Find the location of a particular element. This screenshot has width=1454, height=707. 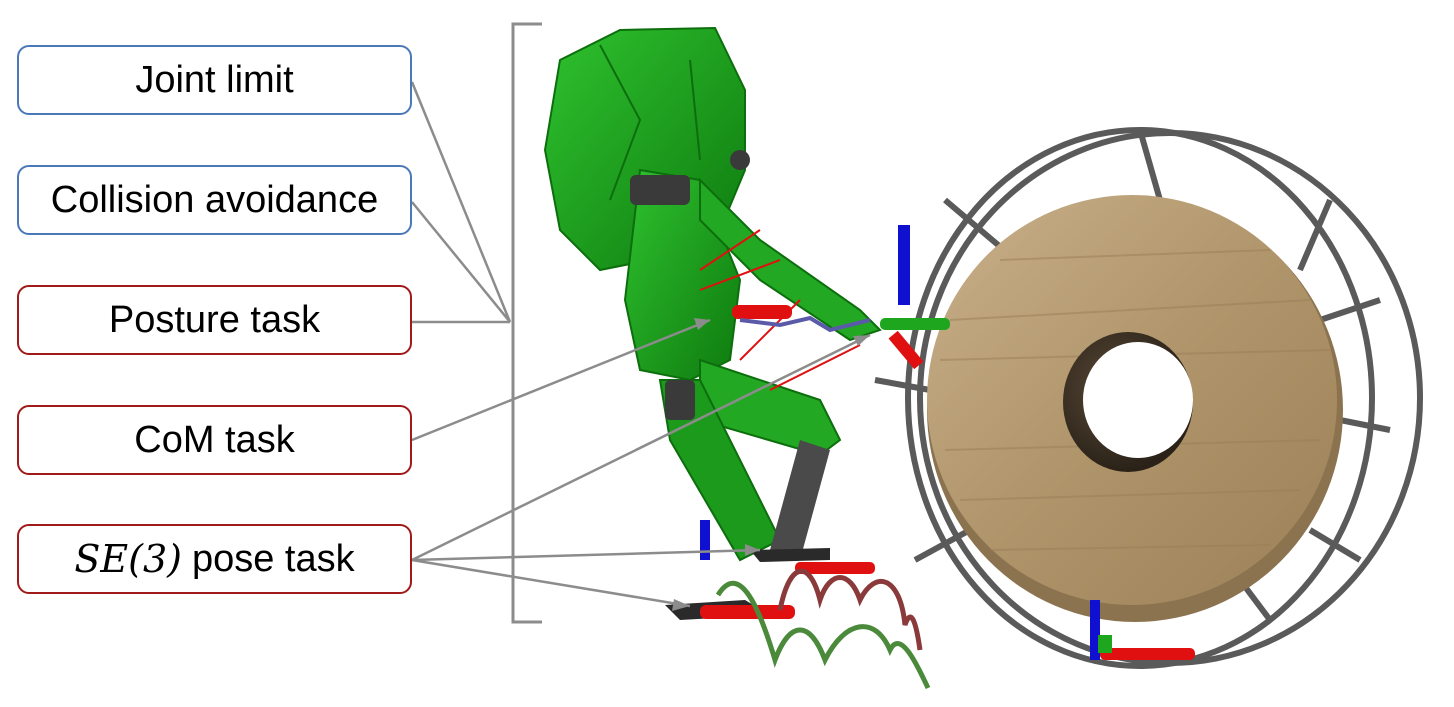

bracket is located at coordinates (526, 323).